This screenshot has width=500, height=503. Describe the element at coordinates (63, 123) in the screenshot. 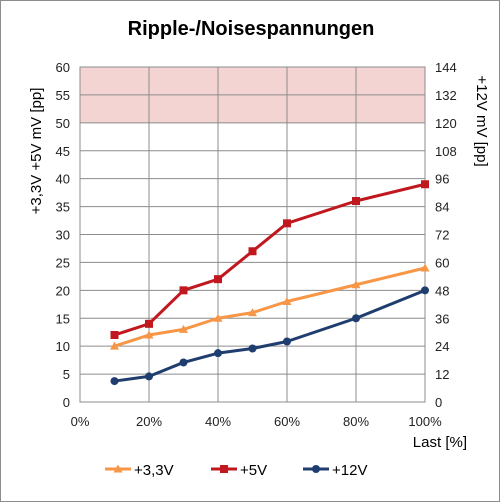

I see `y-left-tick-label: 50` at that location.